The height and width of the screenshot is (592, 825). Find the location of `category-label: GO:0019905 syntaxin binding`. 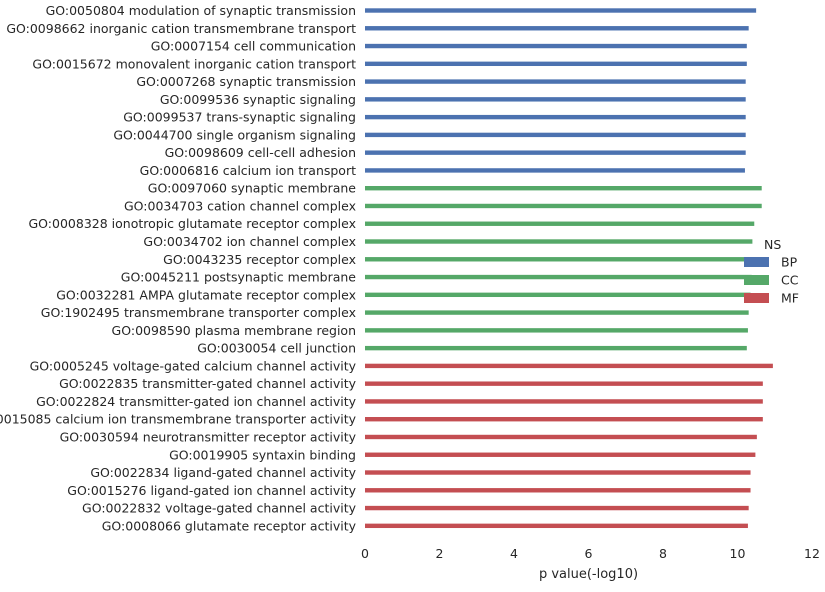

category-label: GO:0019905 syntaxin binding is located at coordinates (262, 454).